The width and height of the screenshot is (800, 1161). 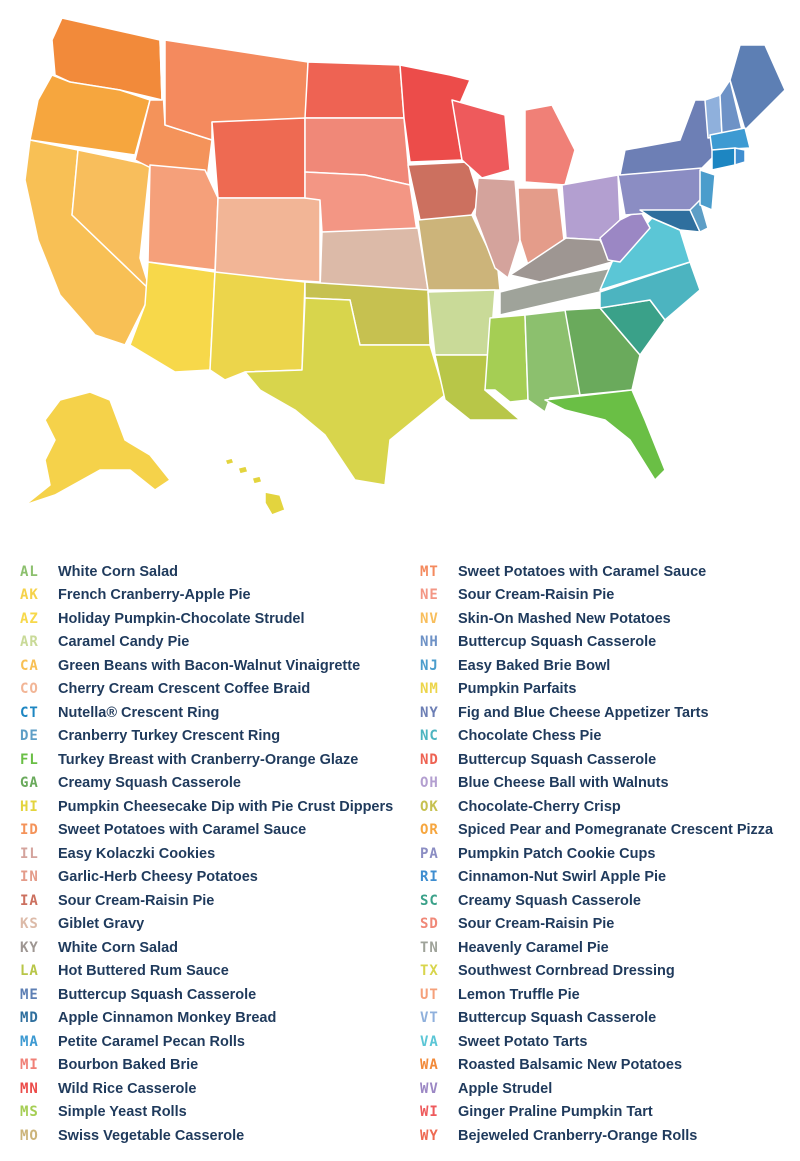 What do you see at coordinates (154, 595) in the screenshot?
I see `dish-name: French Cranberry-Apple Pie` at bounding box center [154, 595].